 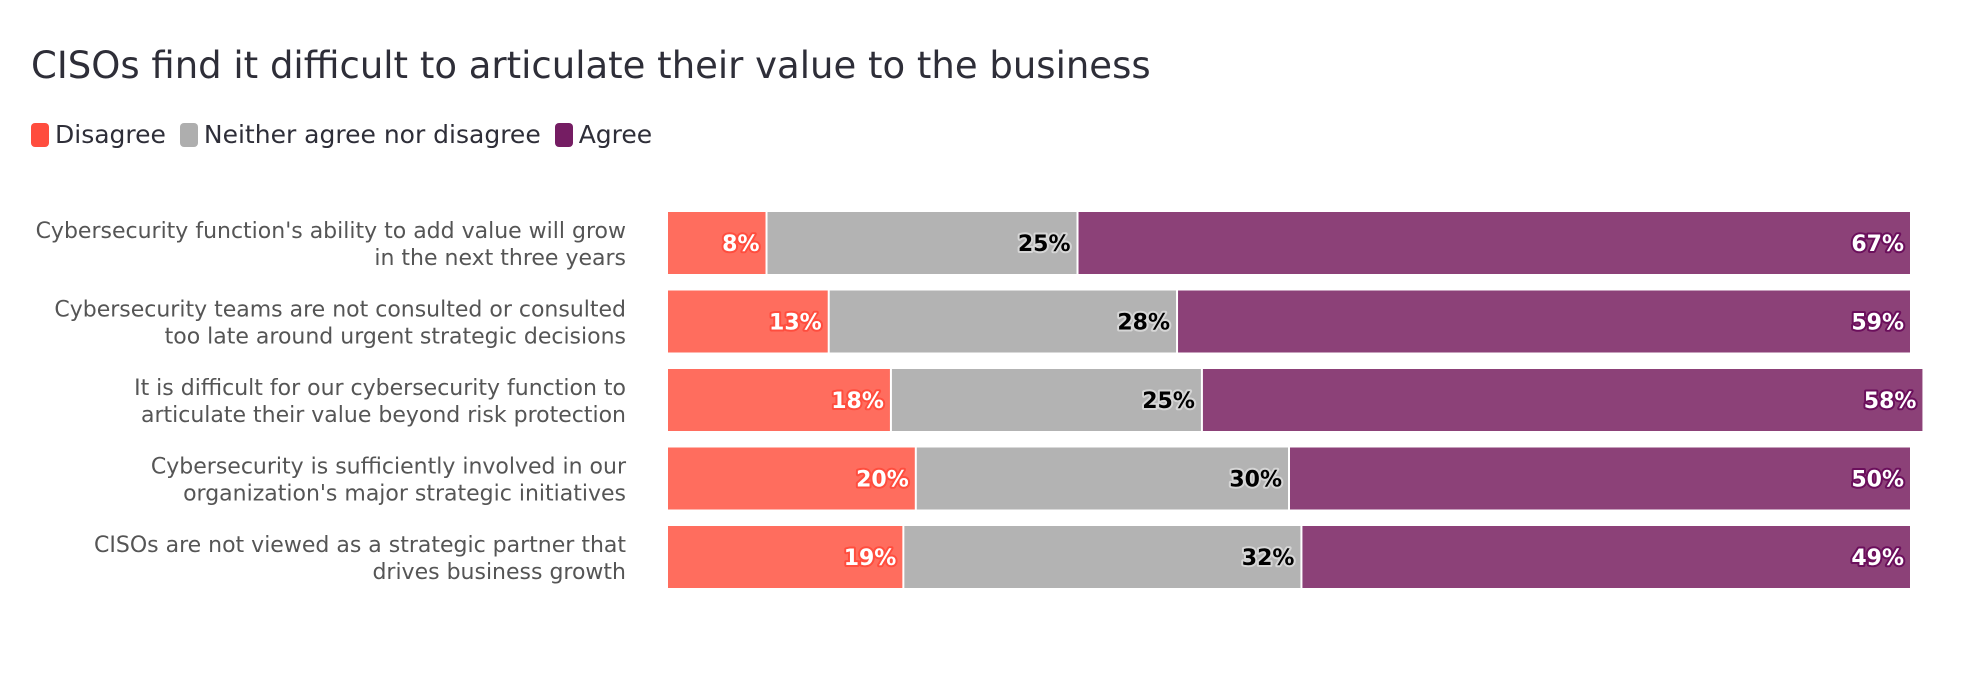 I want to click on data-label-disagree: 18%, so click(x=857, y=401).